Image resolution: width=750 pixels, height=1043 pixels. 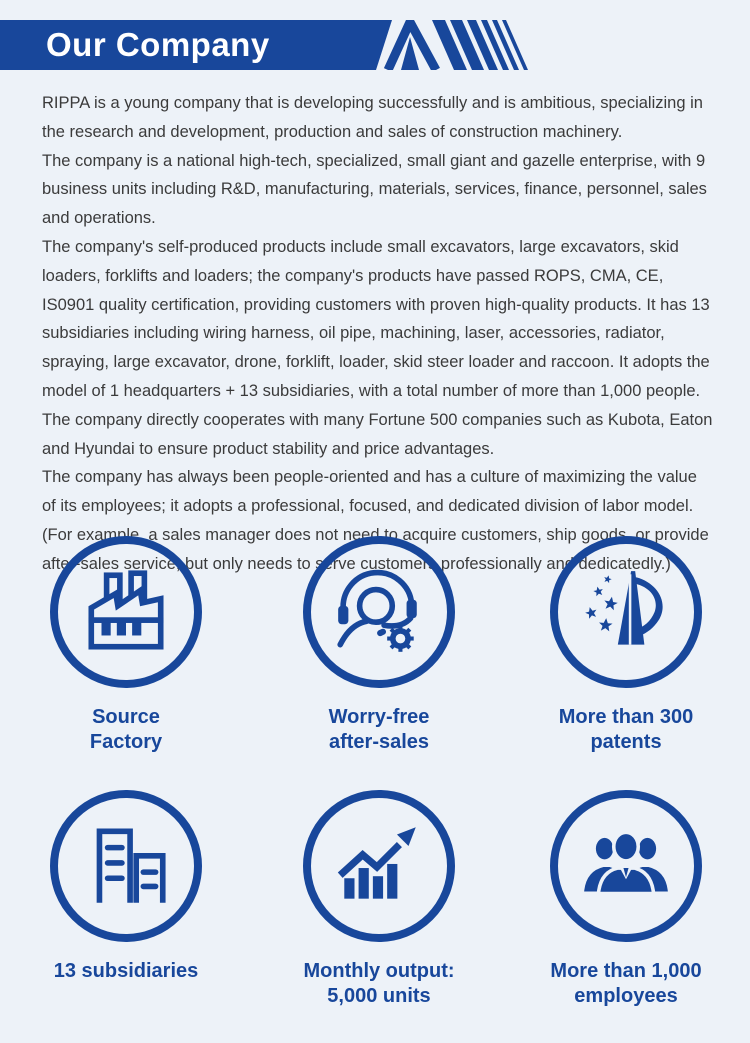 I want to click on feature-label: More than 300 patents, so click(x=626, y=729).